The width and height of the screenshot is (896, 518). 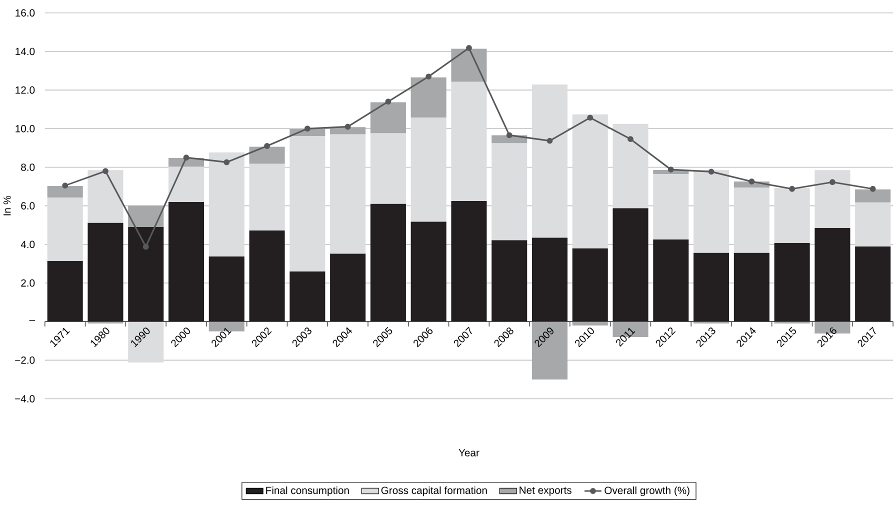 What do you see at coordinates (546, 491) in the screenshot?
I see `legend-label: Net exports` at bounding box center [546, 491].